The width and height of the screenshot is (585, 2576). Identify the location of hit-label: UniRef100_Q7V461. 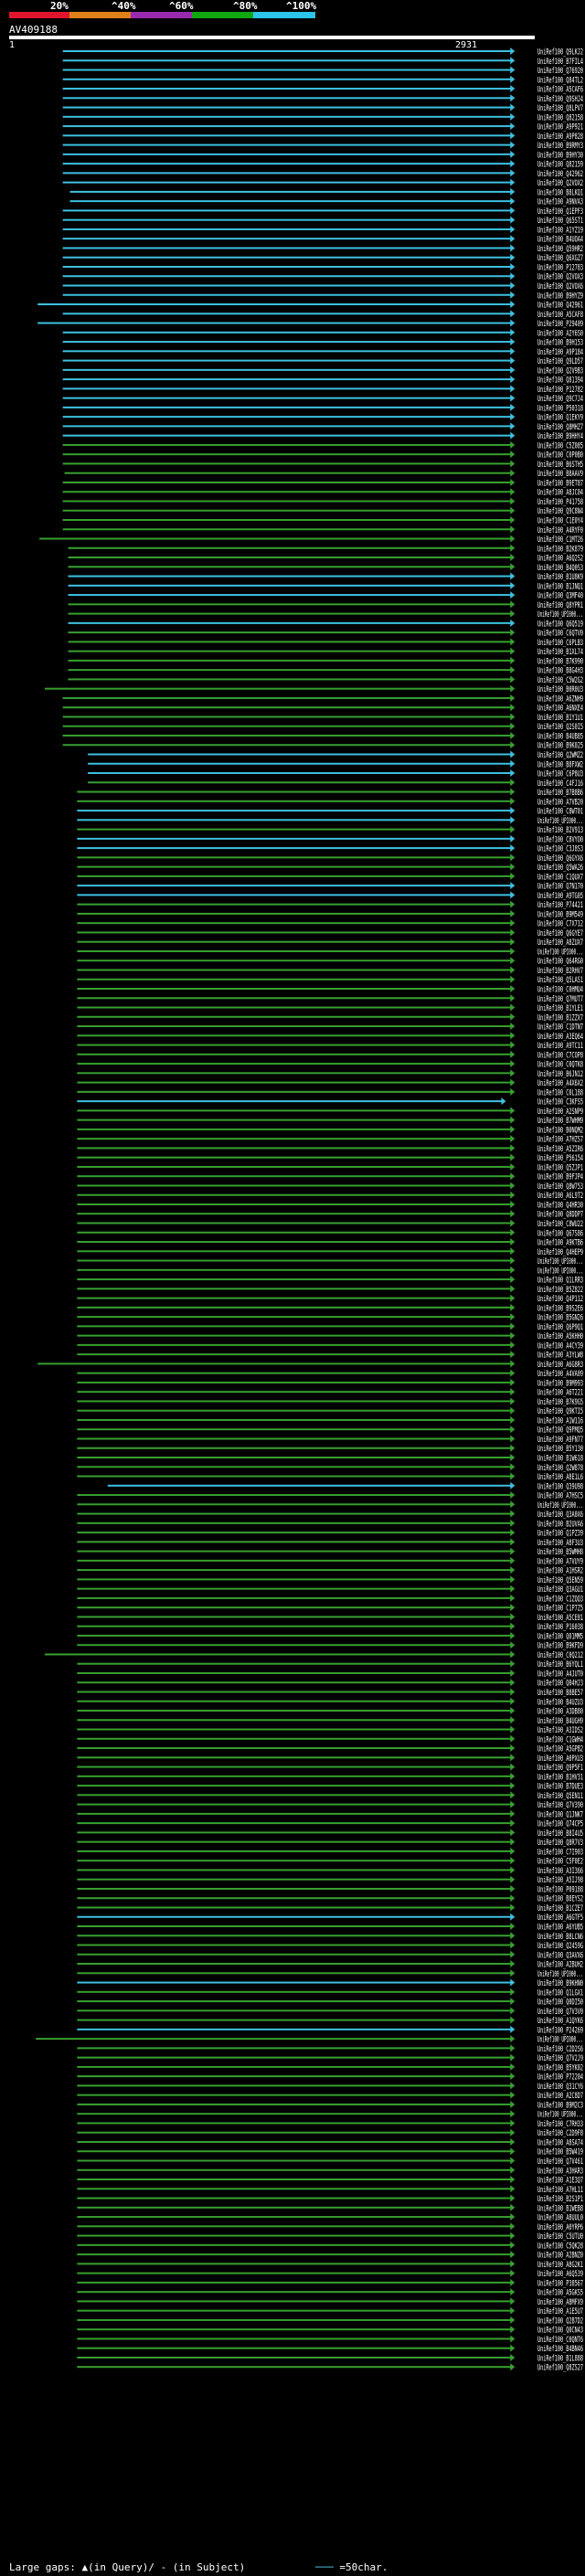
(560, 2162).